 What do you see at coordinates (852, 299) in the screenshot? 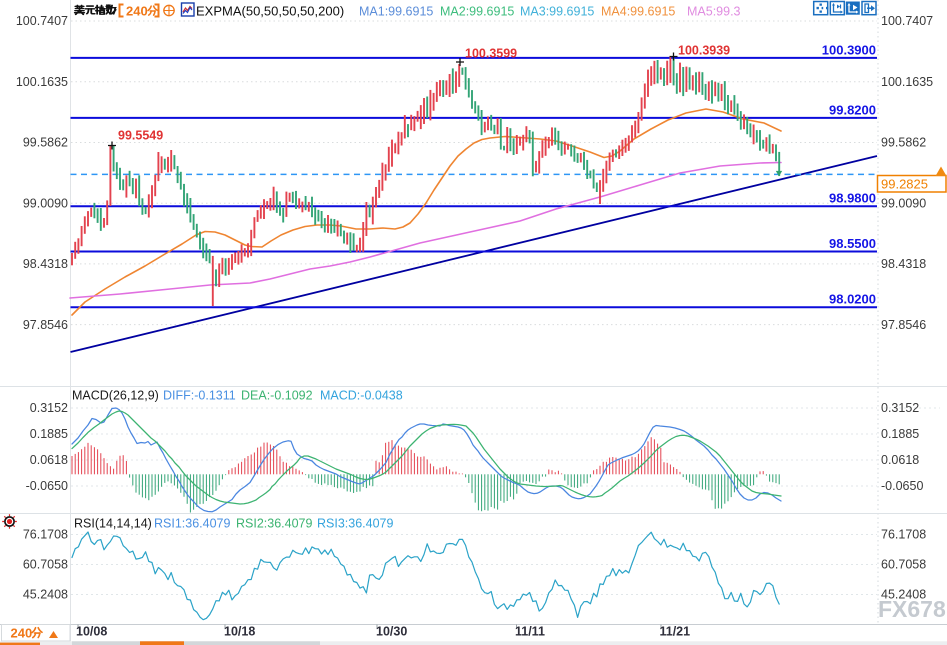
I see `svg-text: 98.0200` at bounding box center [852, 299].